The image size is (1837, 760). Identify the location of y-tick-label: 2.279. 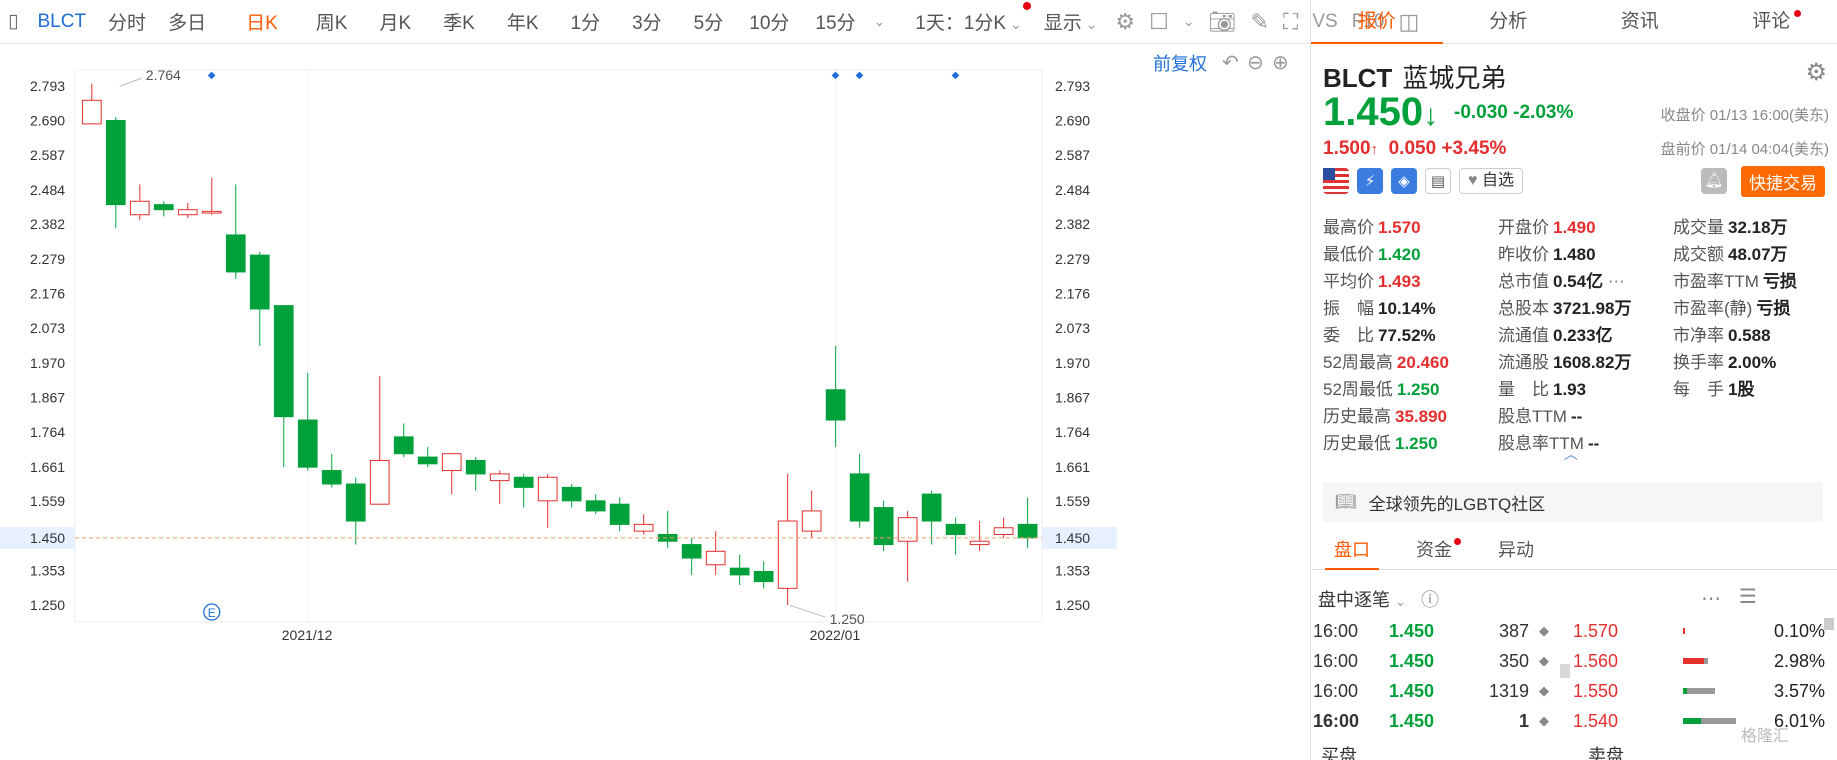
(1072, 259).